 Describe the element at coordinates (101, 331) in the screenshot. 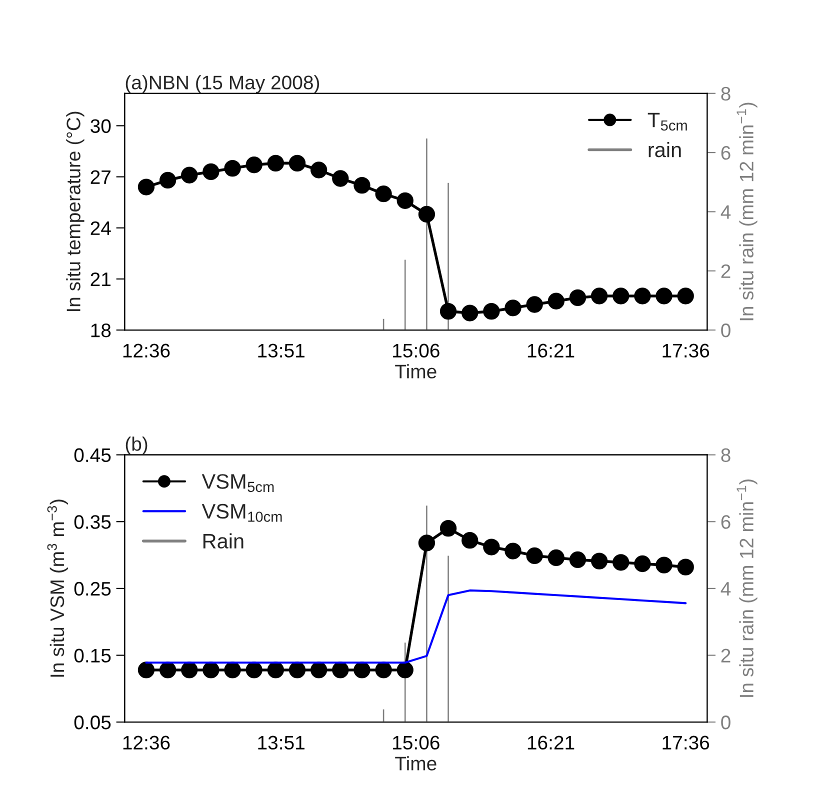

I see `y-tick-label: 18` at that location.